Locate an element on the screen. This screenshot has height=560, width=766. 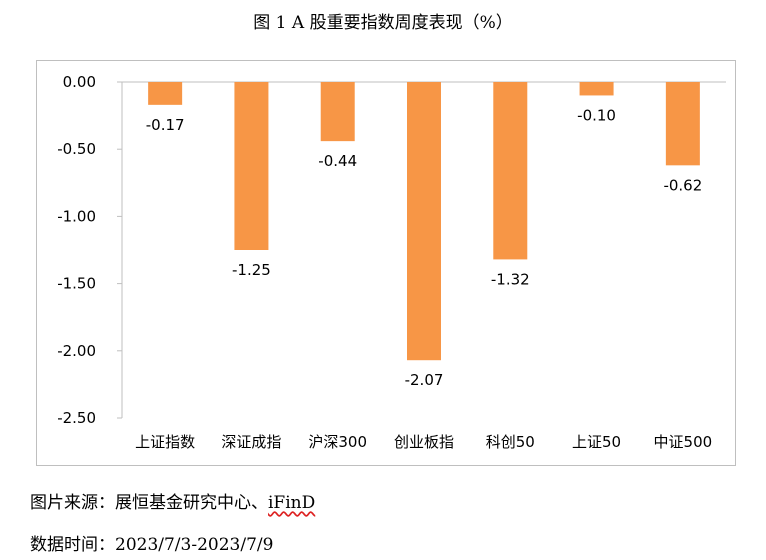
data-label-5: -0.10 is located at coordinates (596, 115).